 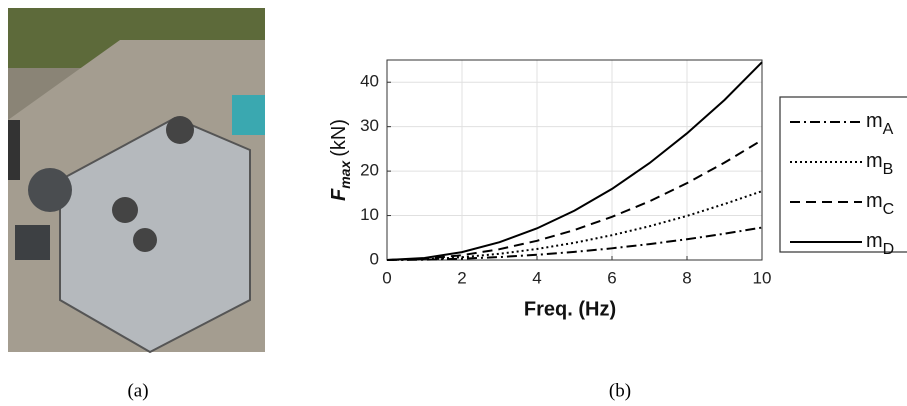 I want to click on x-tick-label: 6, so click(x=611, y=277).